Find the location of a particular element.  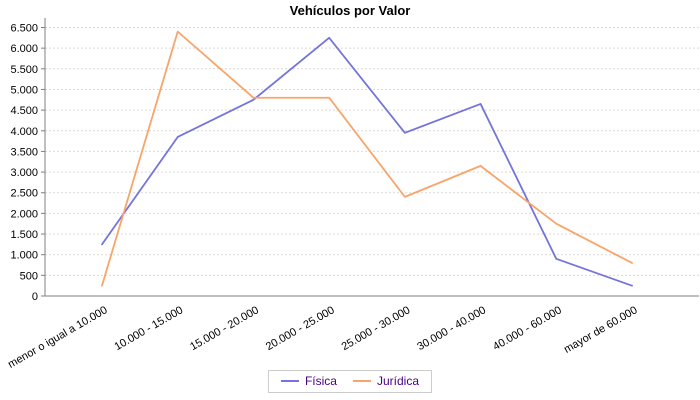

y-tick-label: 5.500 is located at coordinates (24, 70).